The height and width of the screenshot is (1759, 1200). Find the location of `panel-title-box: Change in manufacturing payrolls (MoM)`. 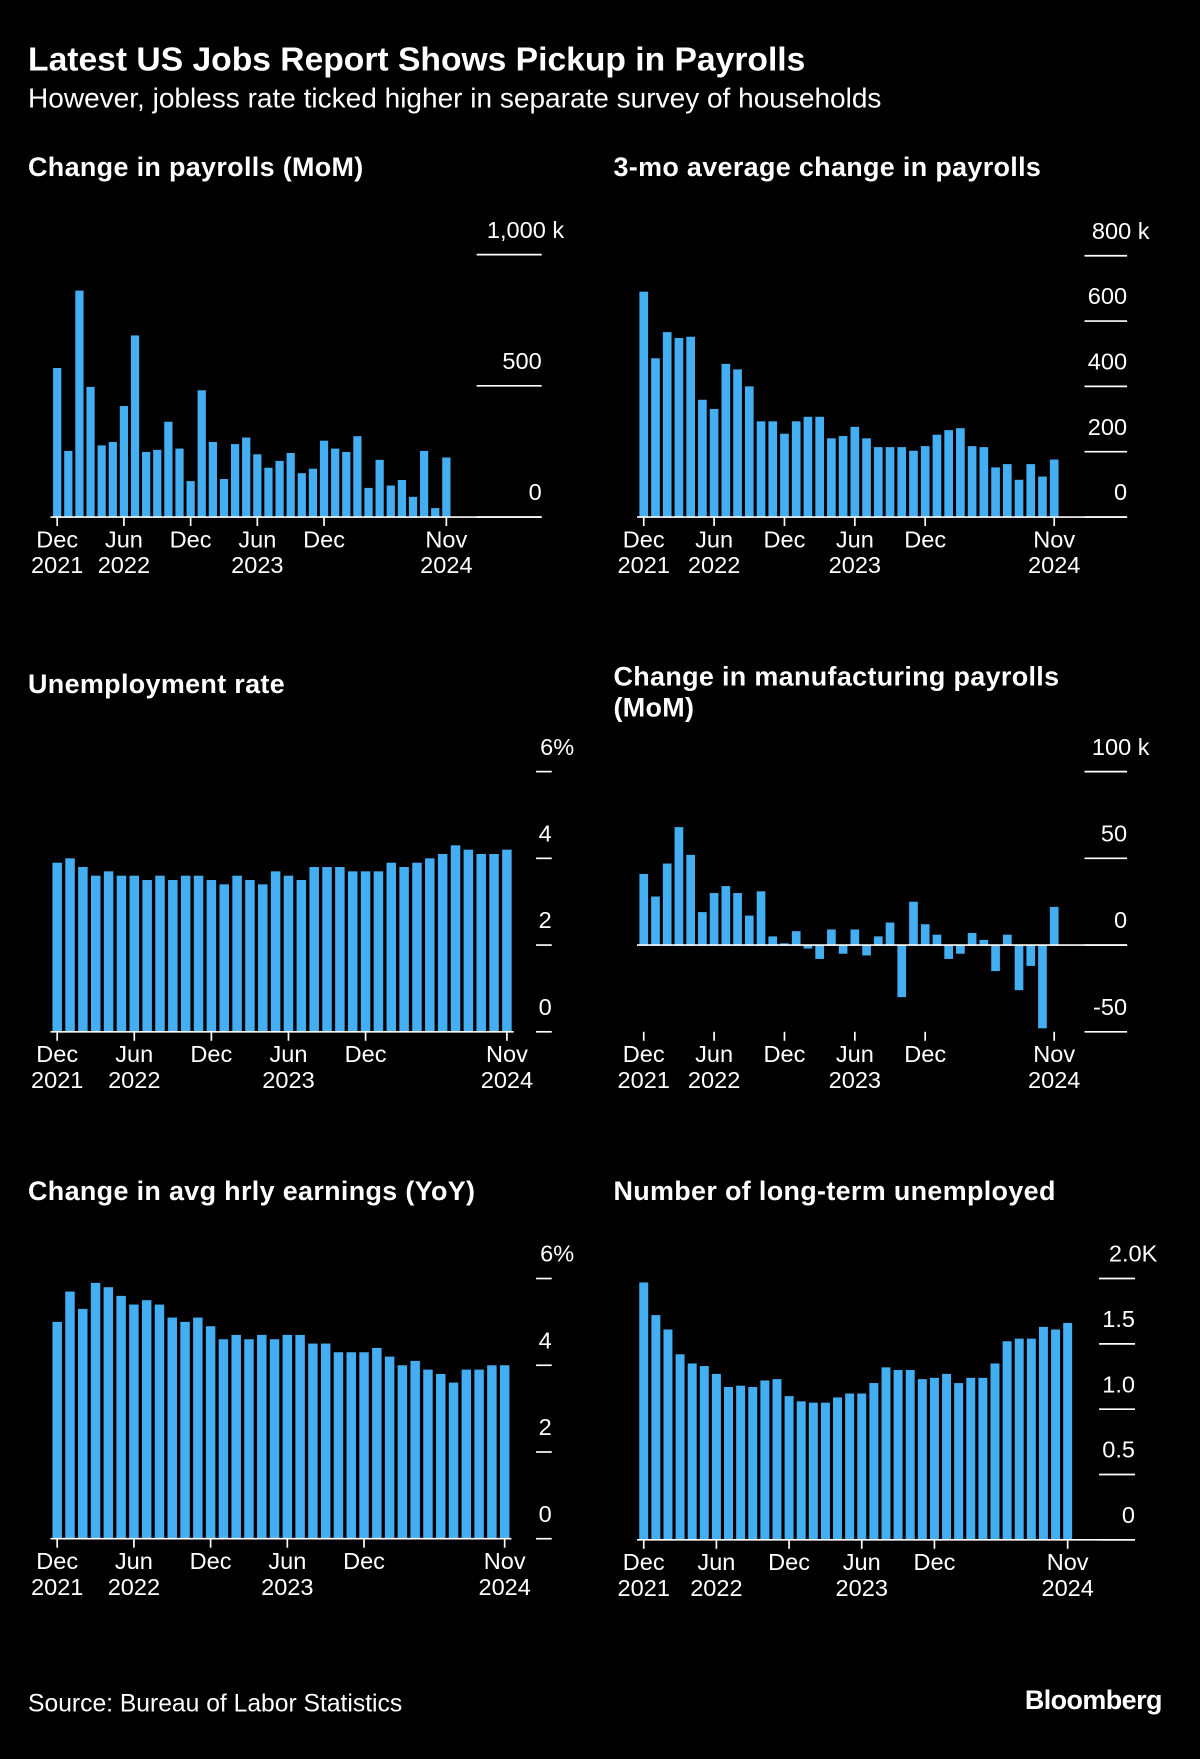

panel-title-box: Change in manufacturing payrolls (MoM) is located at coordinates (836, 693).